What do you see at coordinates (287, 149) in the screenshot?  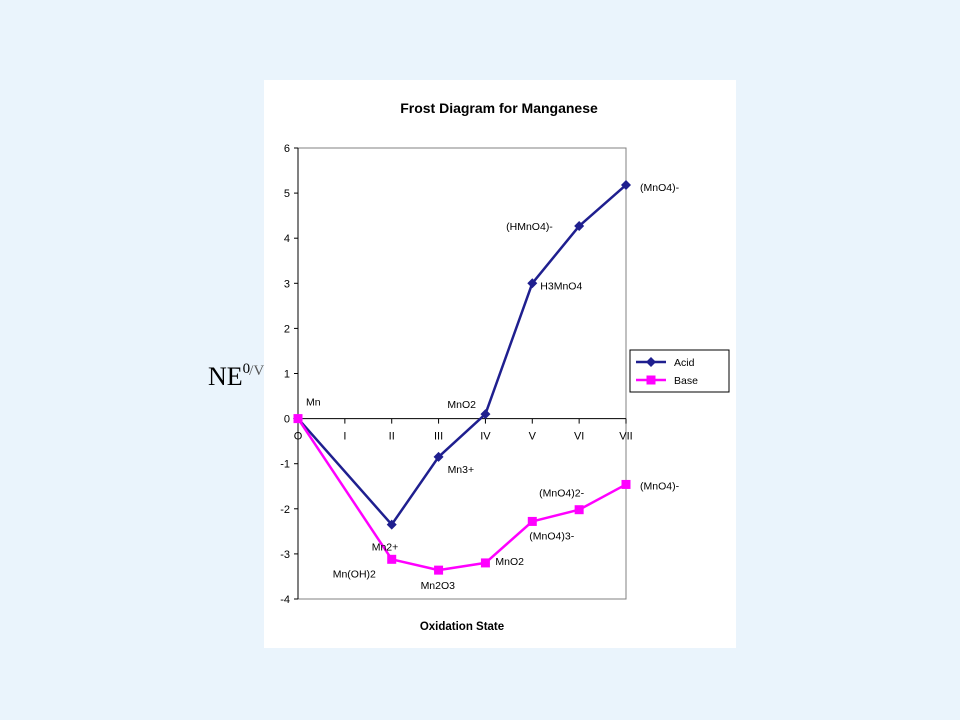 I see `y-tick-label: 6` at bounding box center [287, 149].